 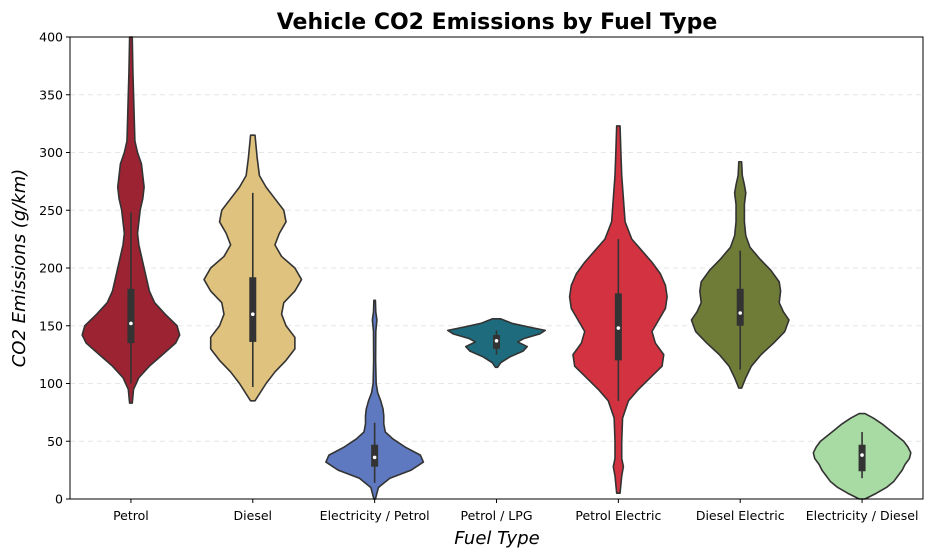 What do you see at coordinates (59, 499) in the screenshot?
I see `y-tick-label: 0` at bounding box center [59, 499].